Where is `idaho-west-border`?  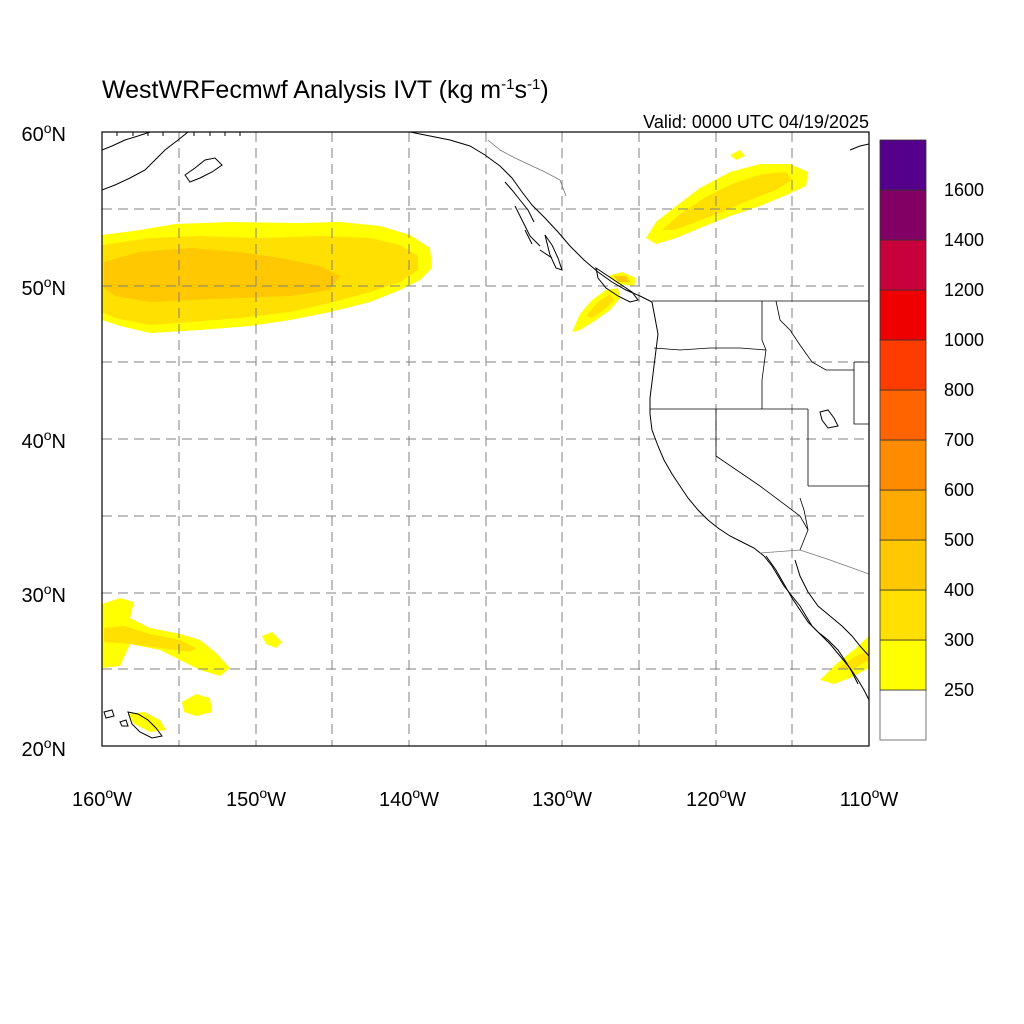
idaho-west-border is located at coordinates (764, 355).